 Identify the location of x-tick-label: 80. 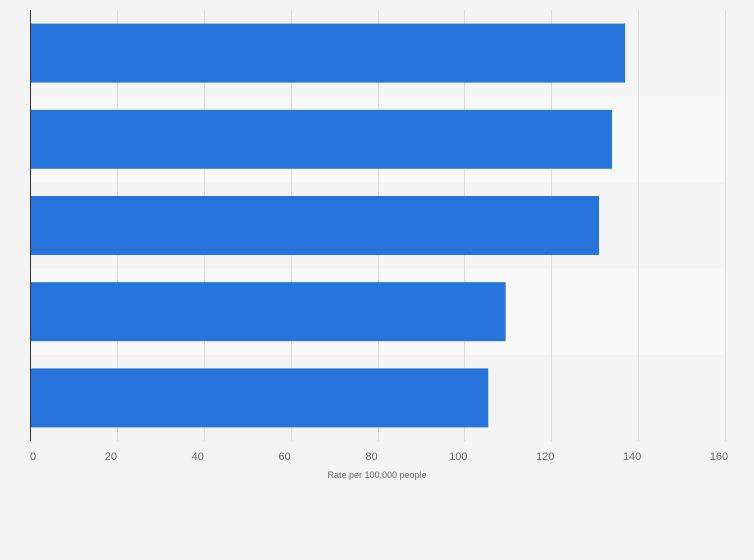
(371, 457).